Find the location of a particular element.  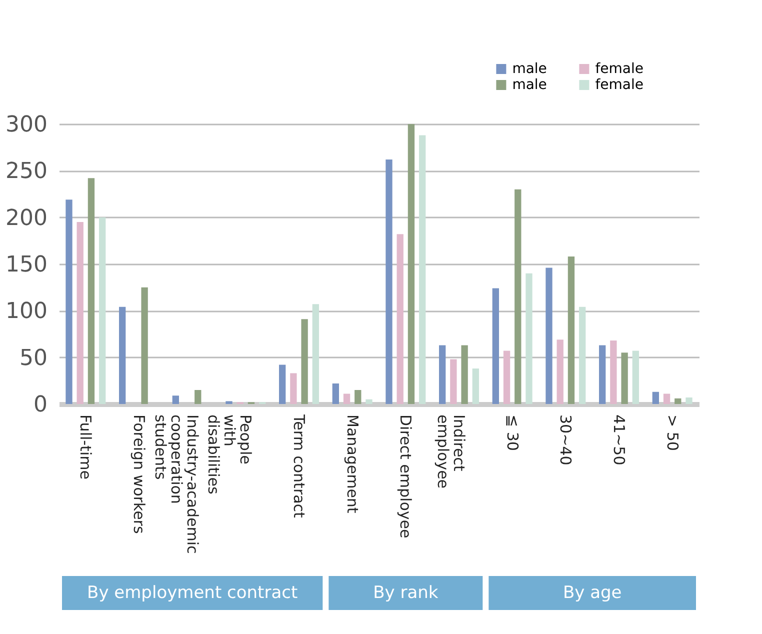

x-tick-label: 41~50 is located at coordinates (619, 440).